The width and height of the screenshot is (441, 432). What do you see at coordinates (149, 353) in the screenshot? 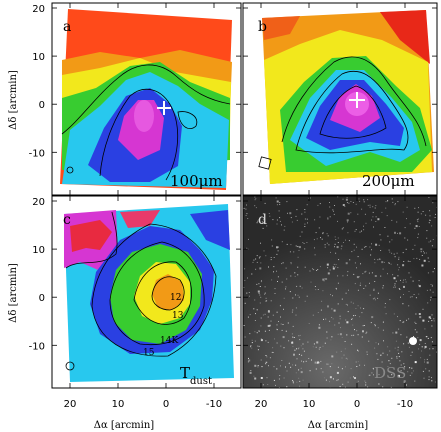
I see `panel-c-contour-label-15: 15` at bounding box center [149, 353].